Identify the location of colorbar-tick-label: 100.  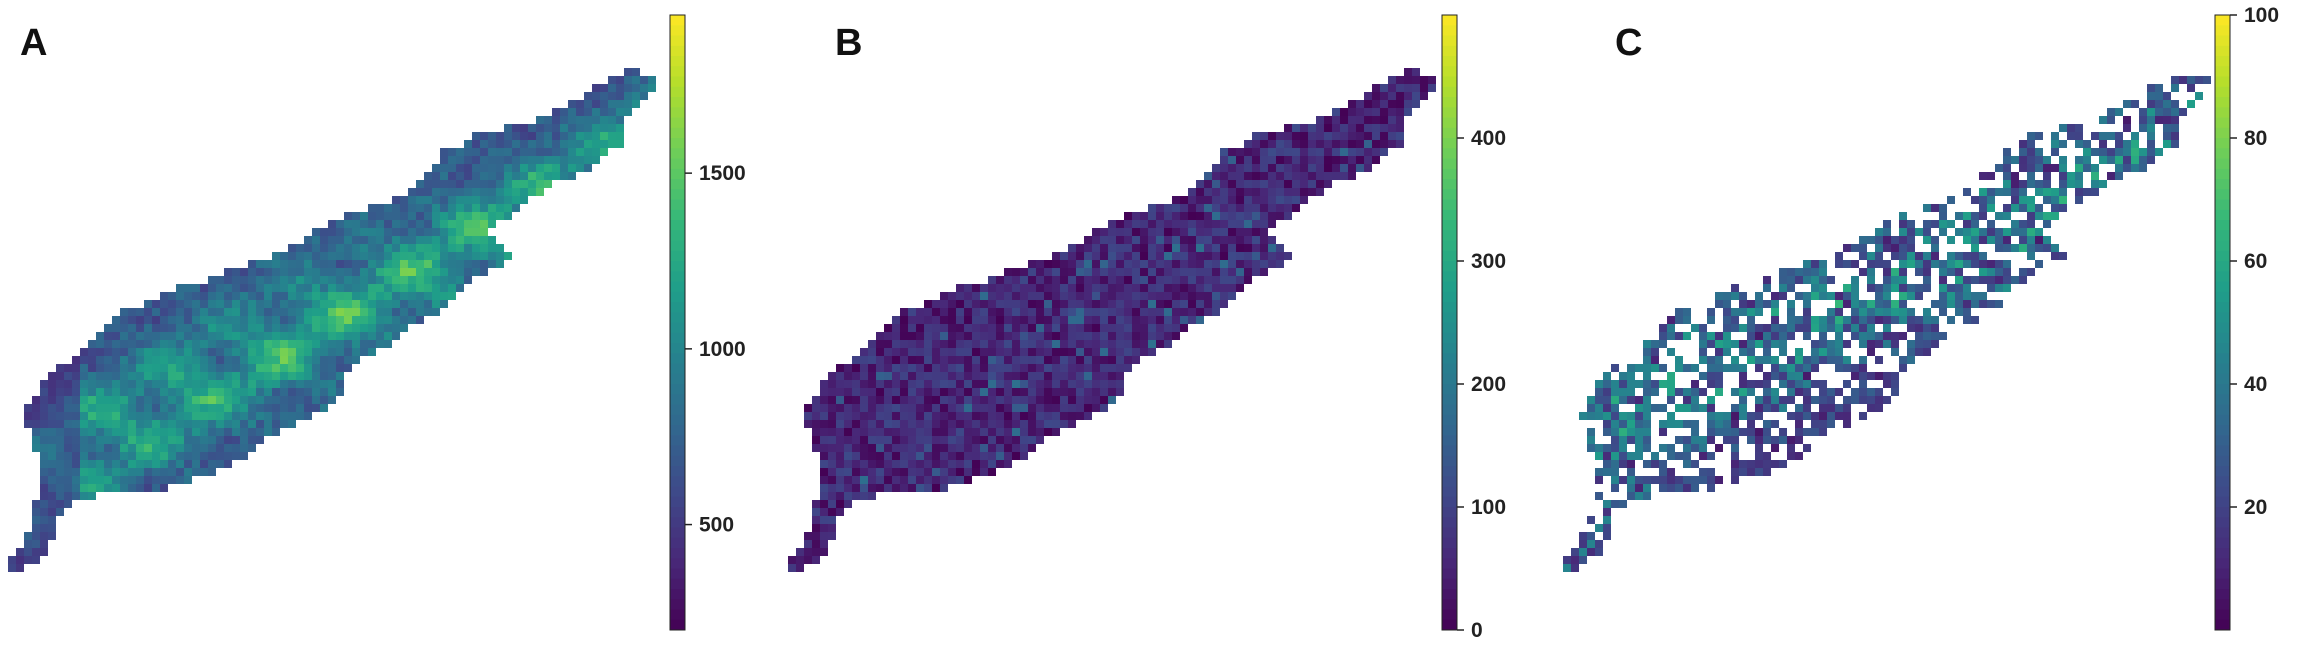
(1488, 507).